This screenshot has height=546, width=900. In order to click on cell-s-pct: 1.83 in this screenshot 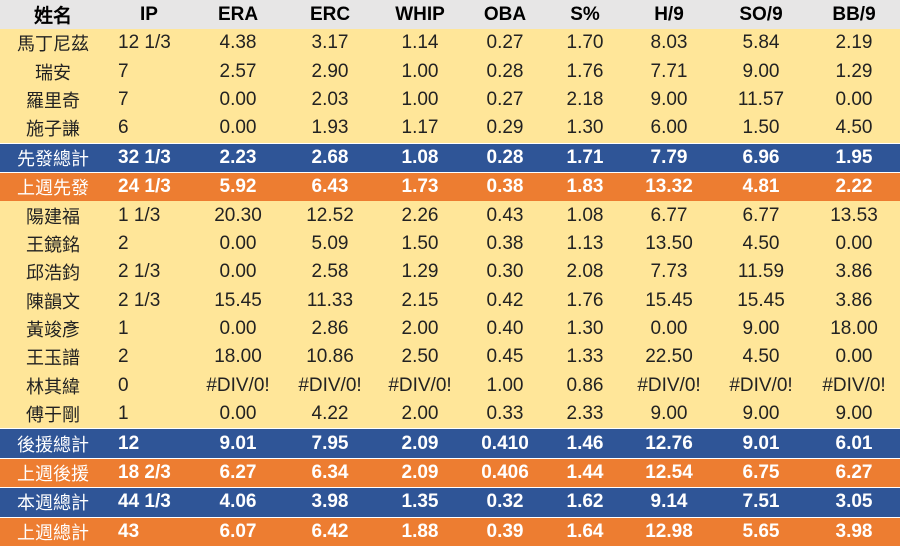, I will do `click(585, 186)`.